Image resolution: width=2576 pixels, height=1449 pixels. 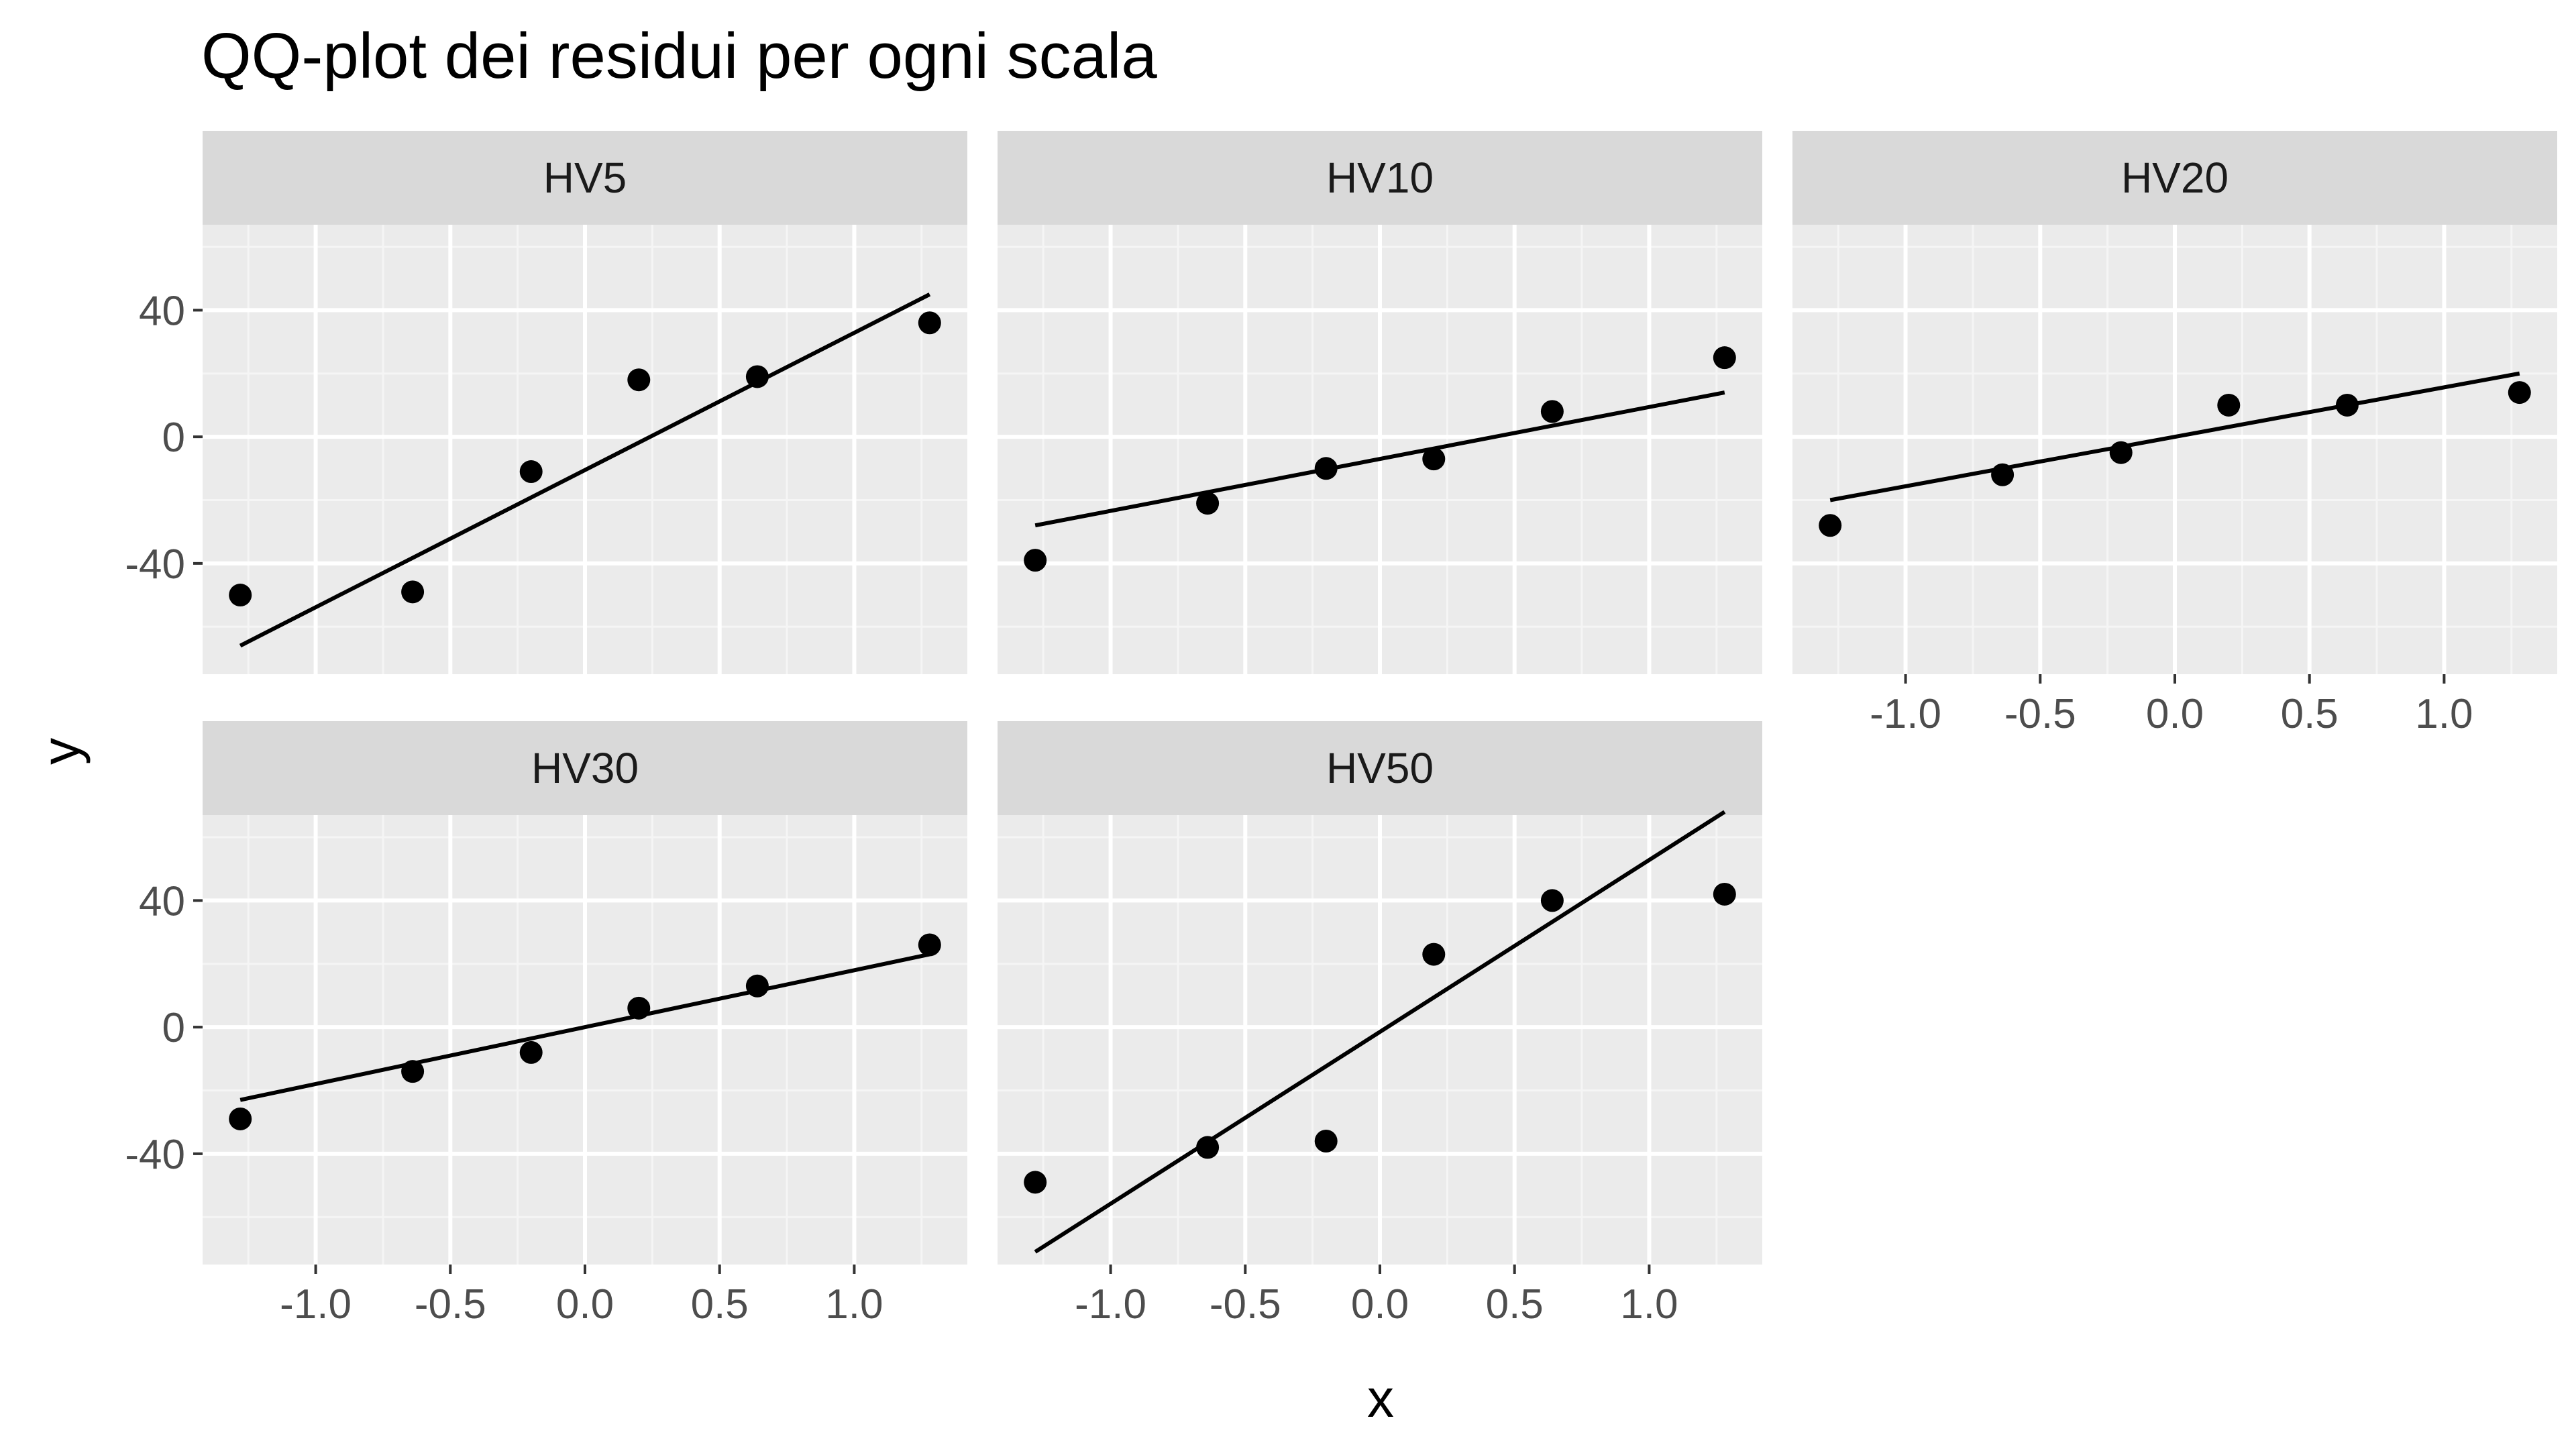 What do you see at coordinates (1380, 1398) in the screenshot?
I see `x-axis-title: x` at bounding box center [1380, 1398].